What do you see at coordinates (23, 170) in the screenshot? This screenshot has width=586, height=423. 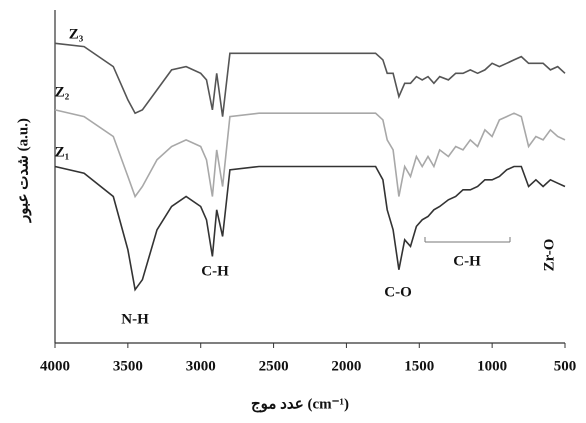 I see `y-axis-label: شدت عبور (a.u.)` at bounding box center [23, 170].